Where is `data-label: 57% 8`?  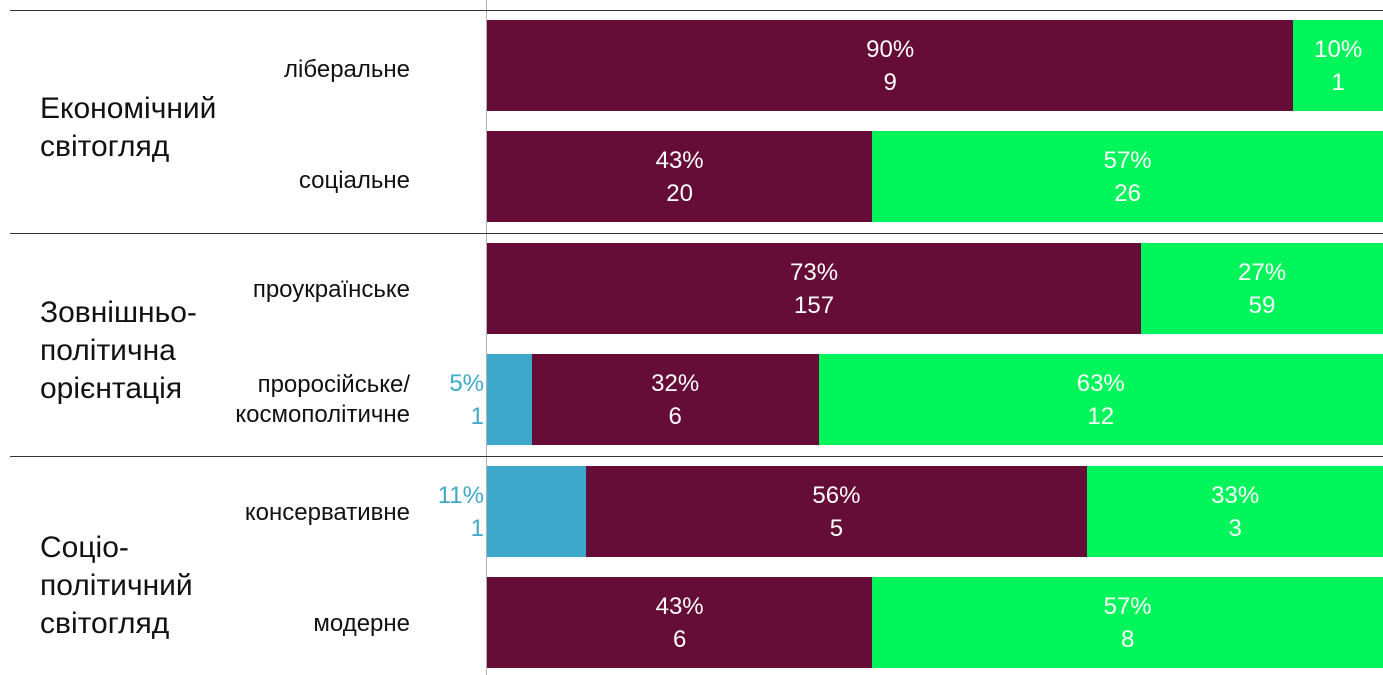
data-label: 57% 8 is located at coordinates (1127, 622).